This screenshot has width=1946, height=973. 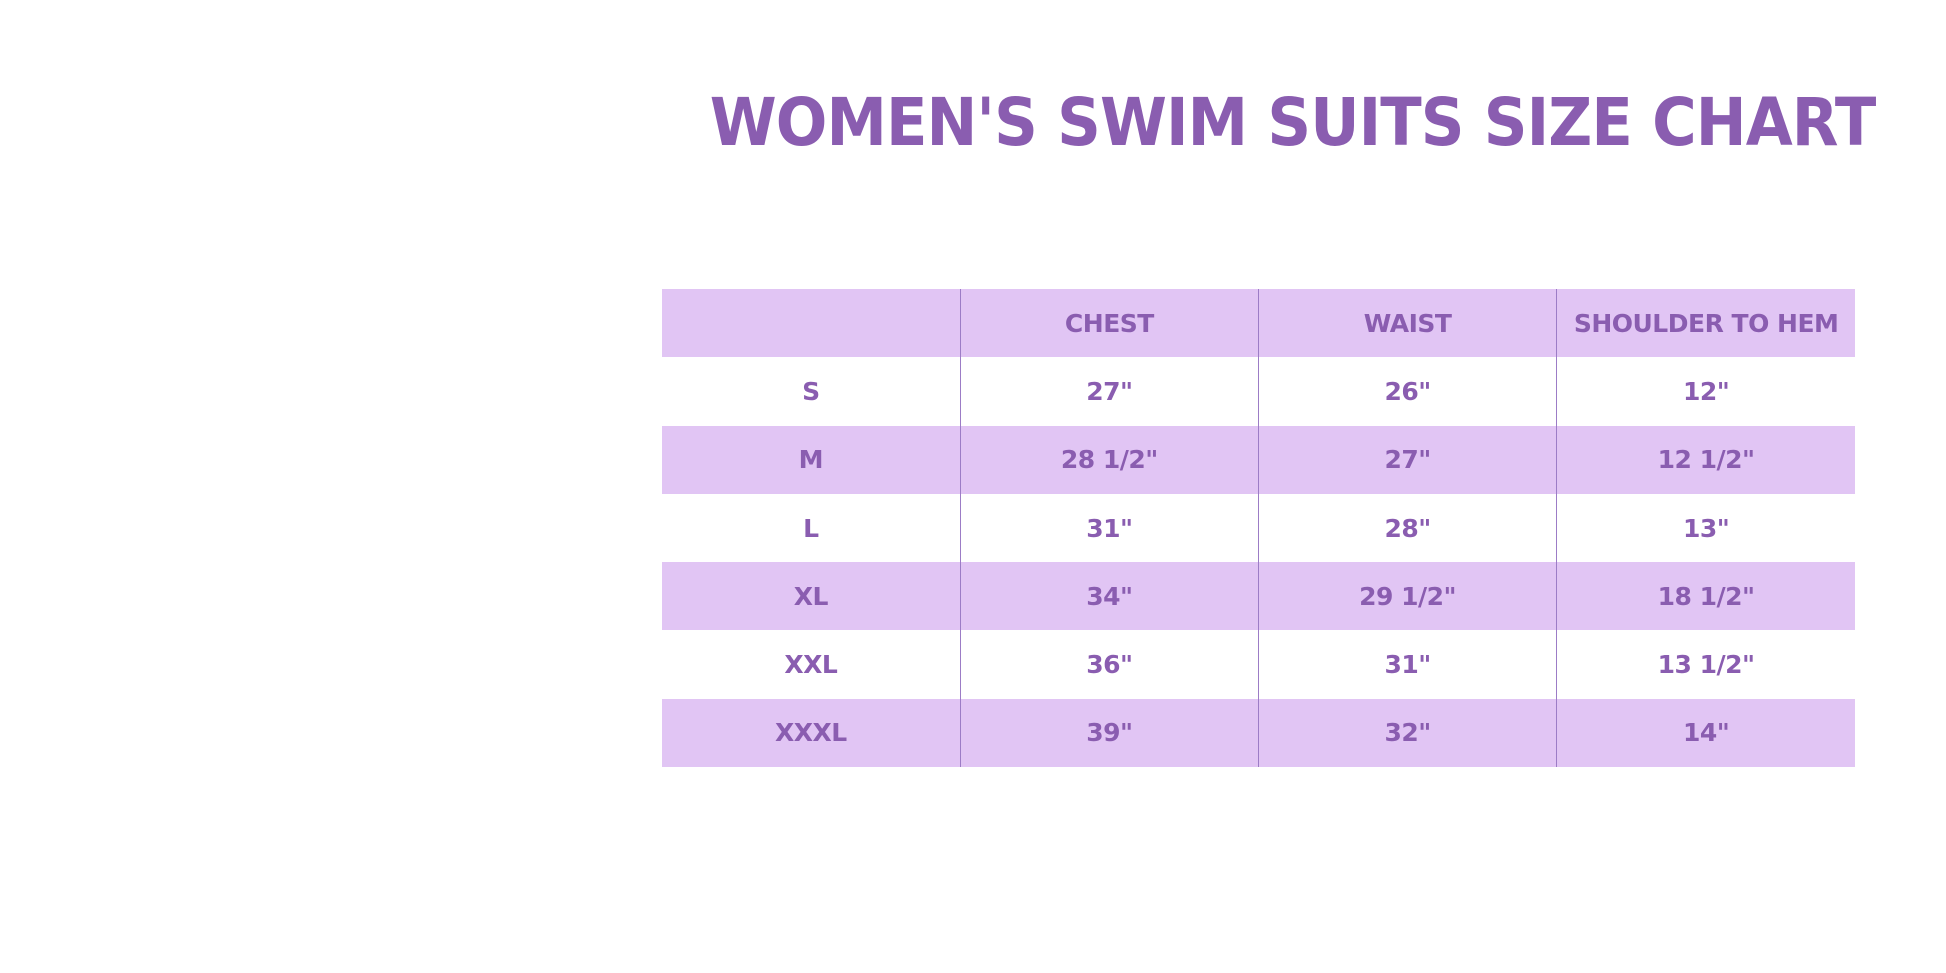 I want to click on header-row: CHEST WAIST SHOULDER TO HEM, so click(x=1258, y=323).